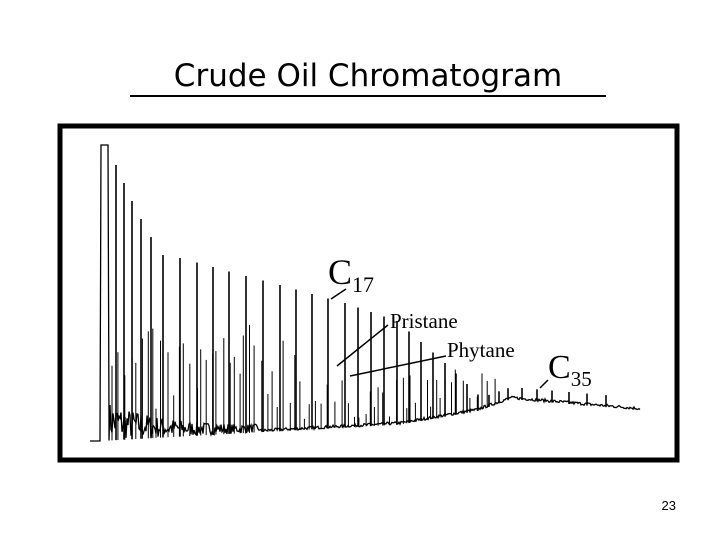  What do you see at coordinates (340, 272) in the screenshot?
I see `c17-letter: C` at bounding box center [340, 272].